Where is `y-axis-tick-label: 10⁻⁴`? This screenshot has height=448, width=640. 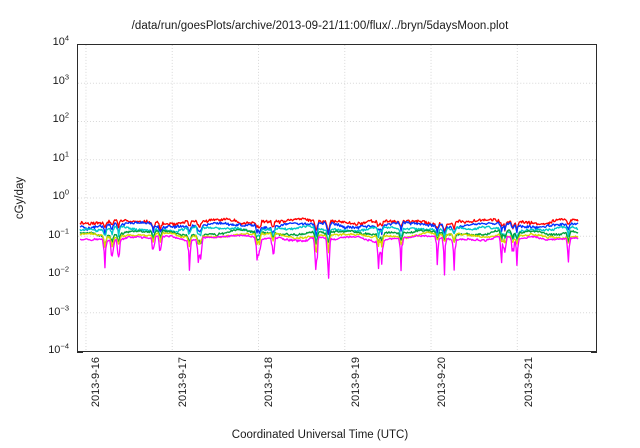 y-axis-tick-label: 10⁻⁴ is located at coordinates (58, 348).